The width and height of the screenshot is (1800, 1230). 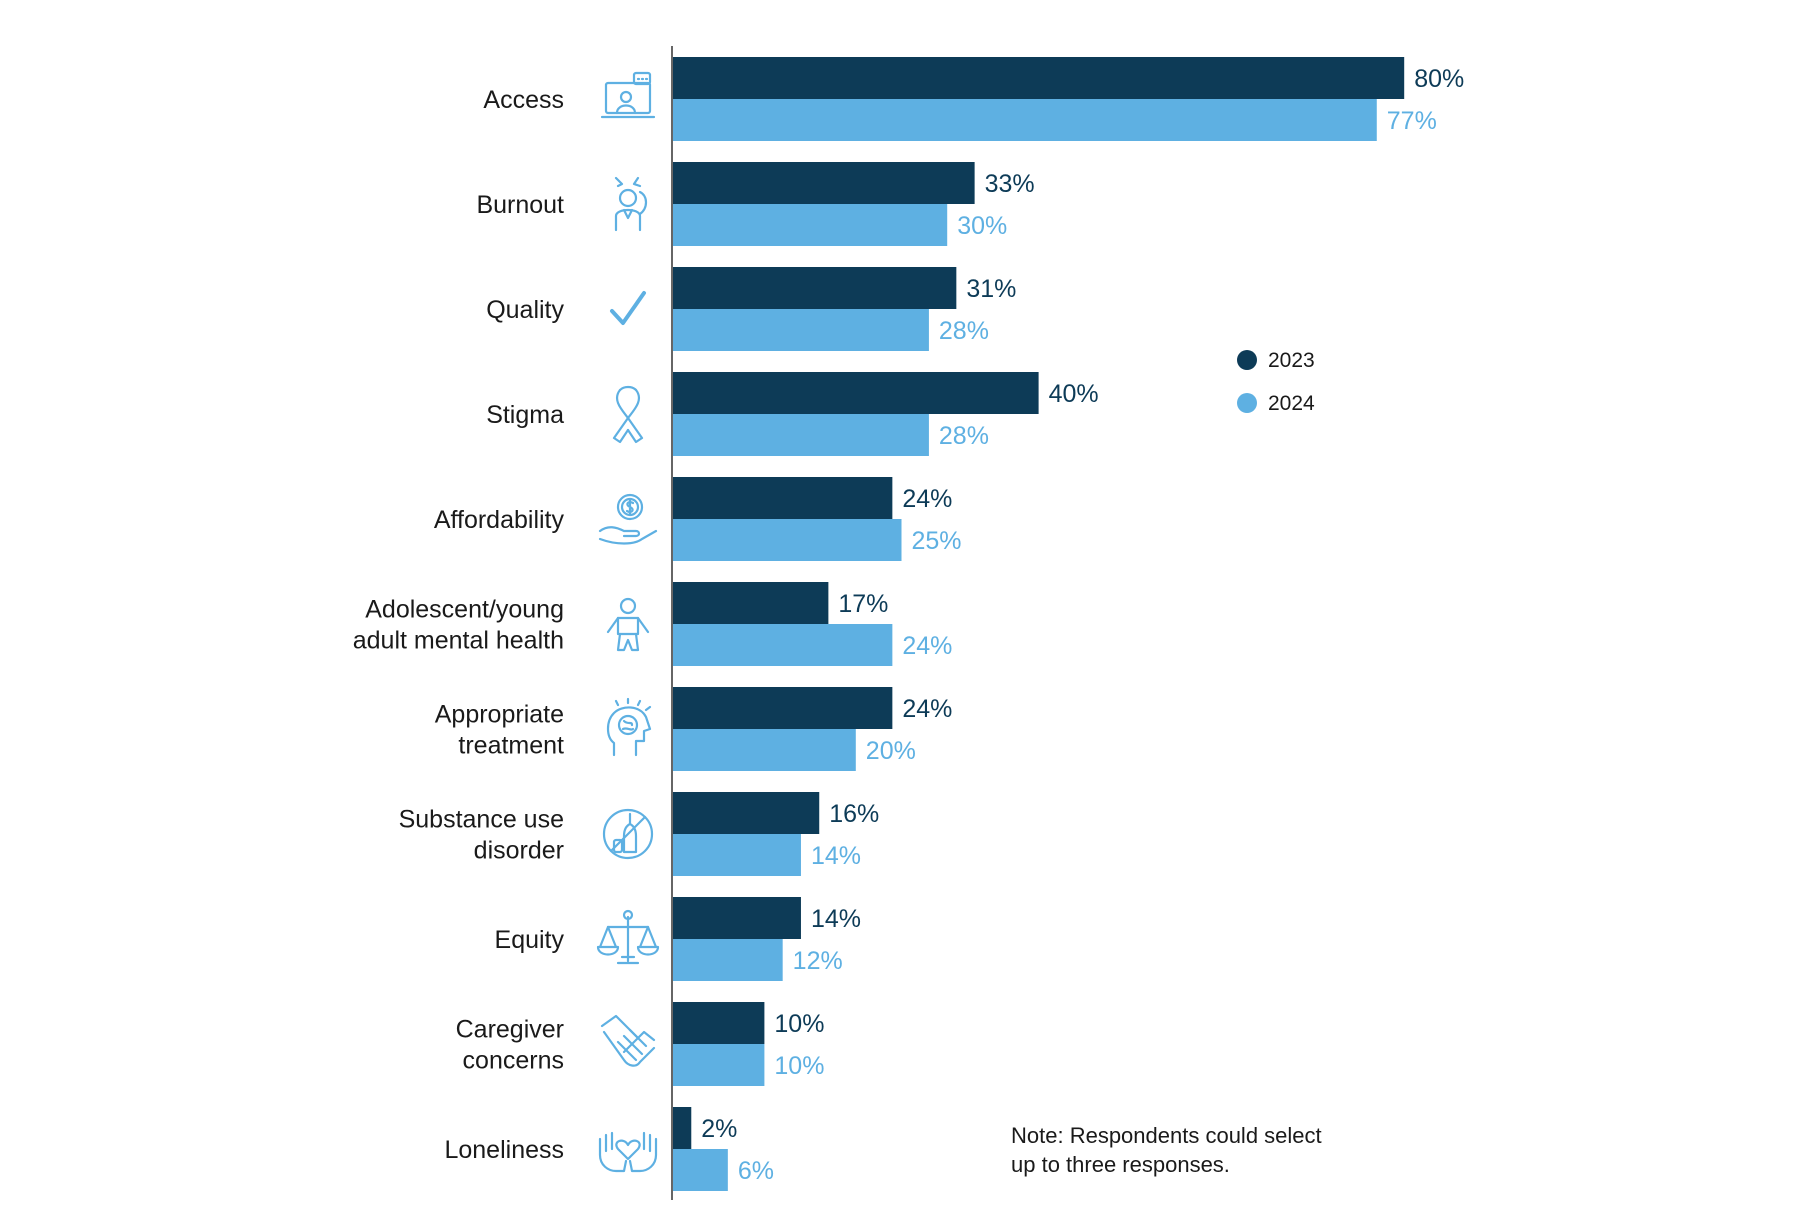 I want to click on stressed-person-icon, so click(x=631, y=204).